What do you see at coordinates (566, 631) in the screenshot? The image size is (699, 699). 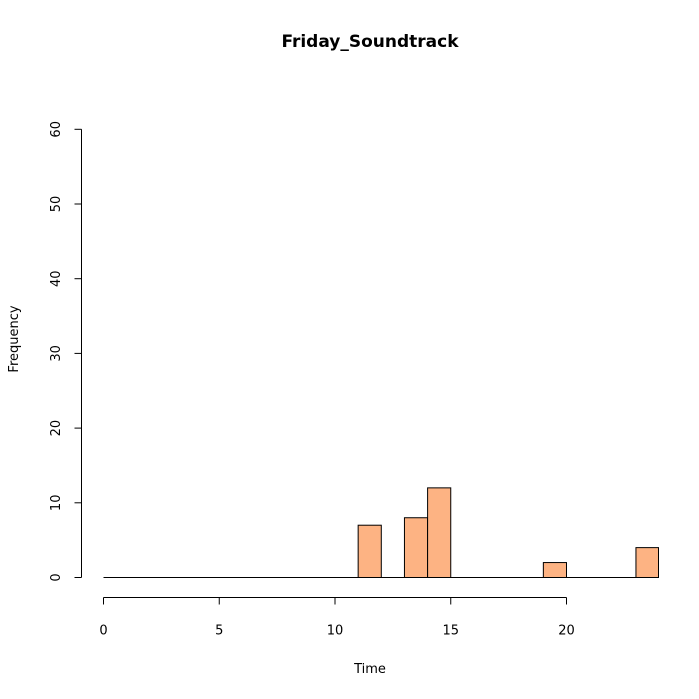 I see `x-tick-label-4: 20` at bounding box center [566, 631].